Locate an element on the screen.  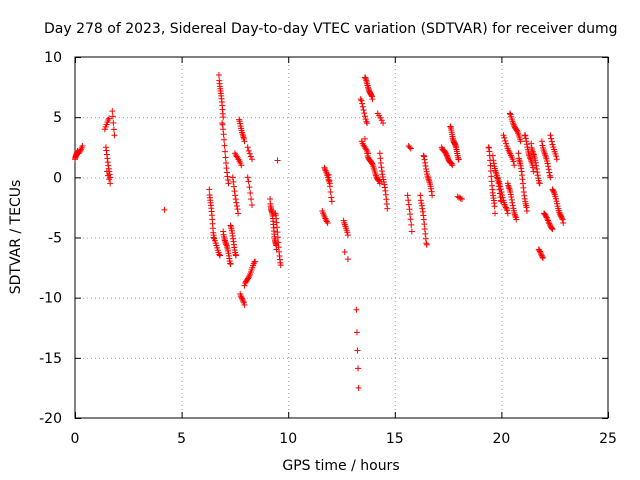
x-tick-label: 5 is located at coordinates (181, 439).